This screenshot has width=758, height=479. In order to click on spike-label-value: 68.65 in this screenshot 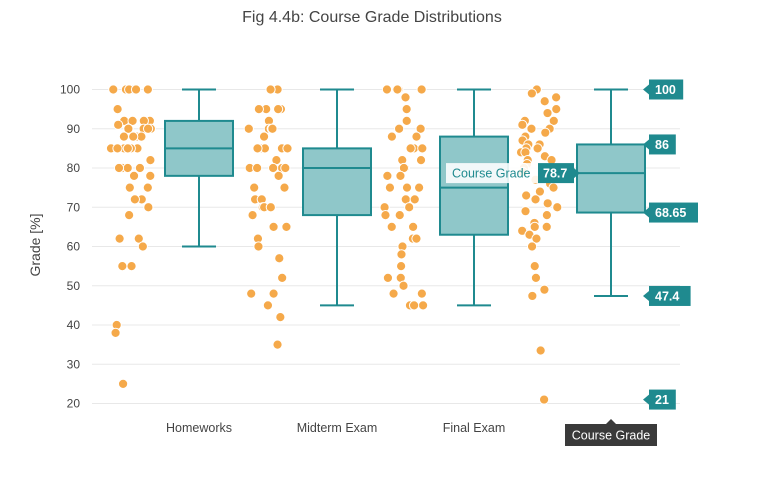, I will do `click(670, 213)`.